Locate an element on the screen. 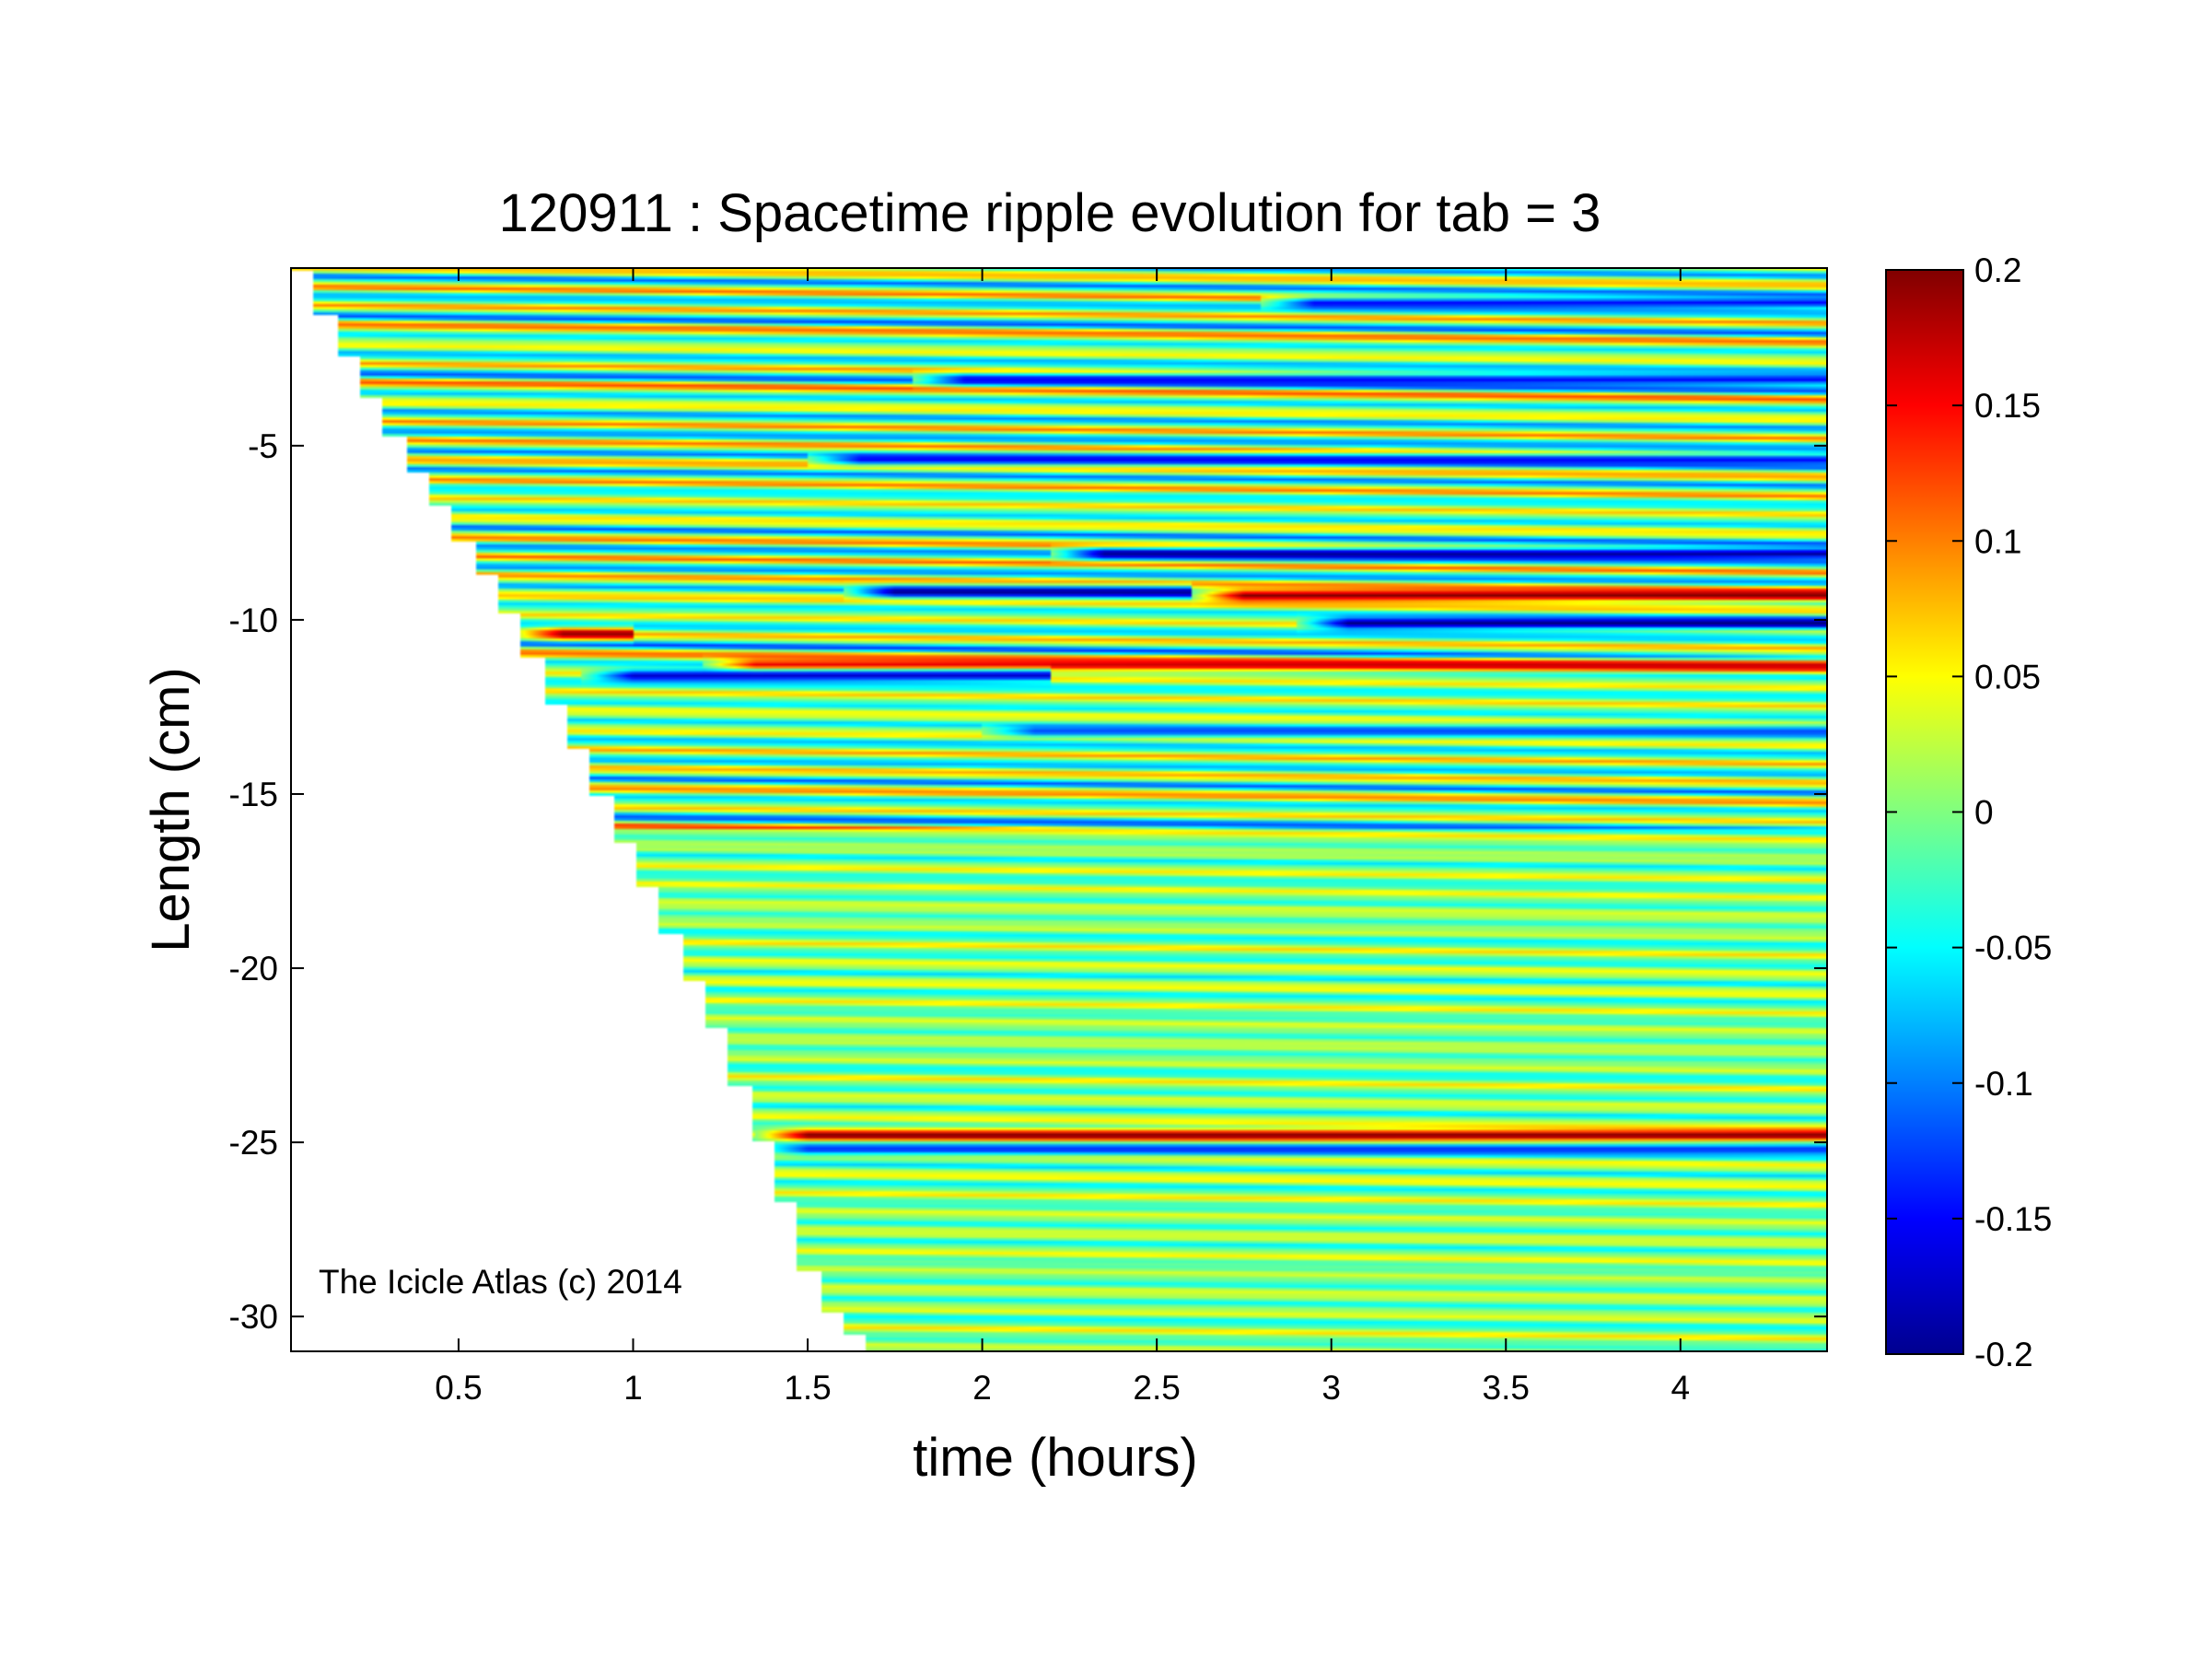 The image size is (2212, 1659). y-tick-label: -15 is located at coordinates (254, 794).